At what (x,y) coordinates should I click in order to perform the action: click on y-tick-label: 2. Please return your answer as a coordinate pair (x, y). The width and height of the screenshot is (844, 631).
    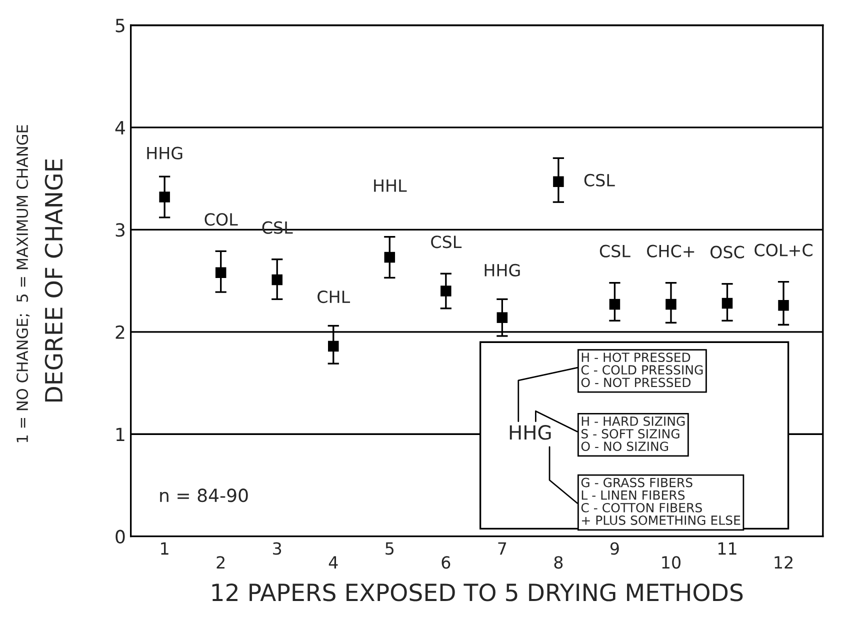
    Looking at the image, I should click on (120, 332).